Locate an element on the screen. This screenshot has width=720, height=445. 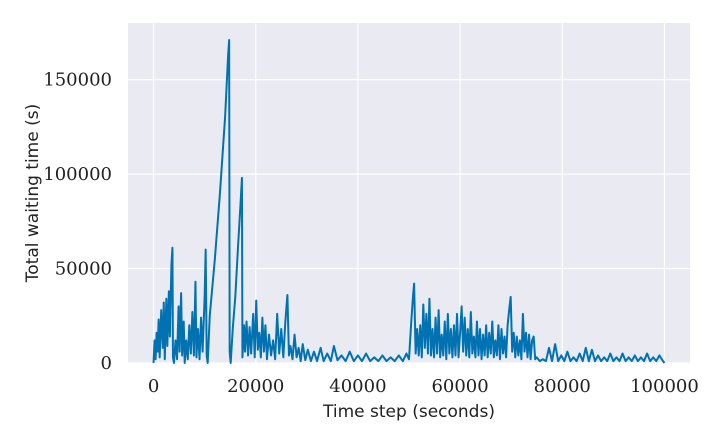
x-tick-label: 20000 is located at coordinates (255, 386).